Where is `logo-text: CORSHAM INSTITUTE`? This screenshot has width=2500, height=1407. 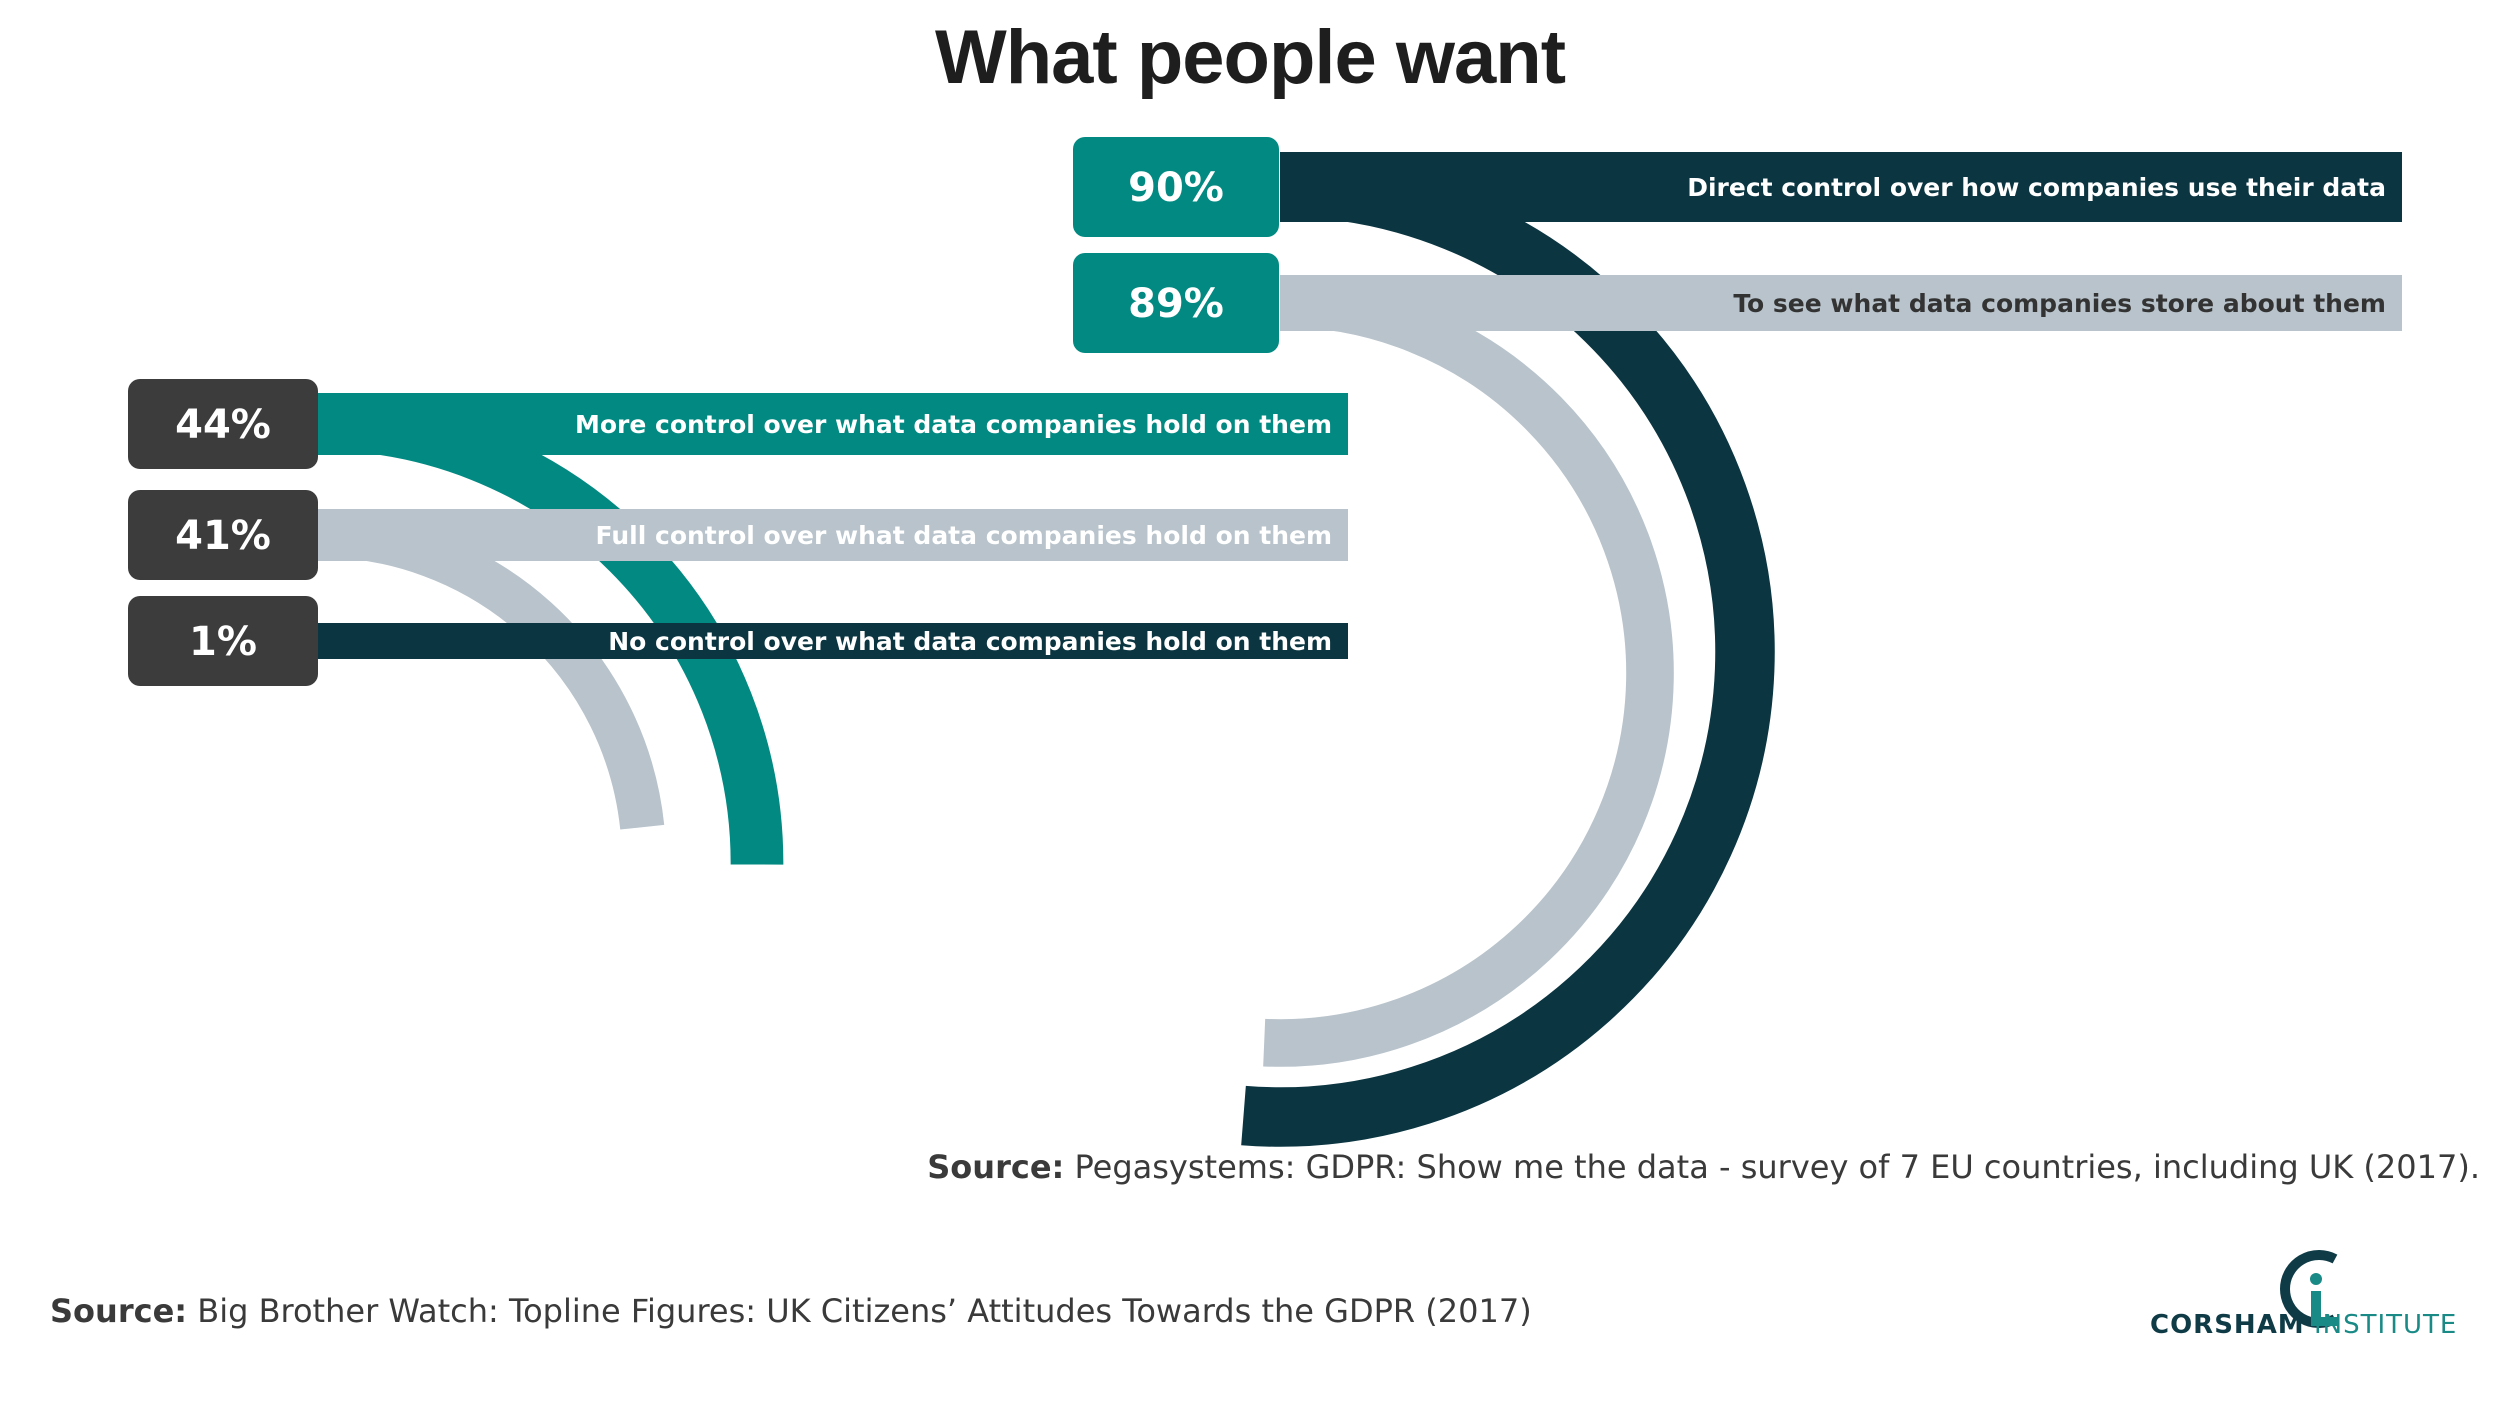 logo-text: CORSHAM INSTITUTE is located at coordinates (2303, 1325).